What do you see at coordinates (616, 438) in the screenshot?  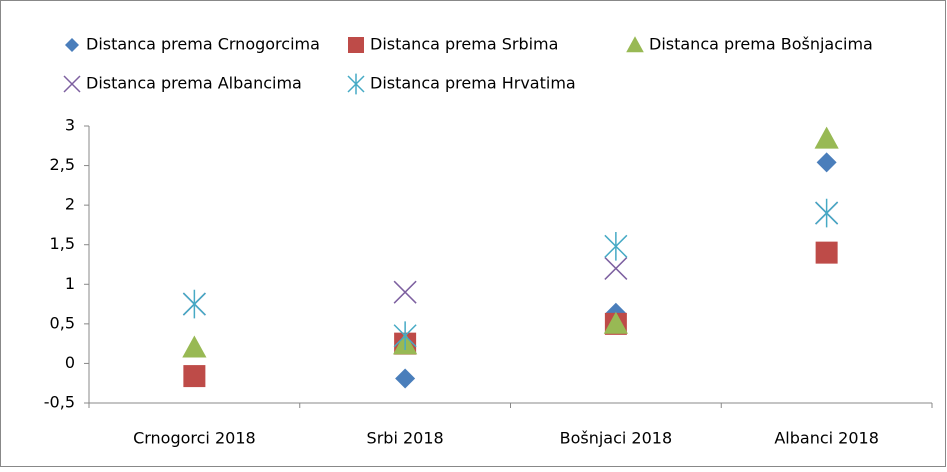 I see `x-tick-label: Bošnjaci 2018` at bounding box center [616, 438].